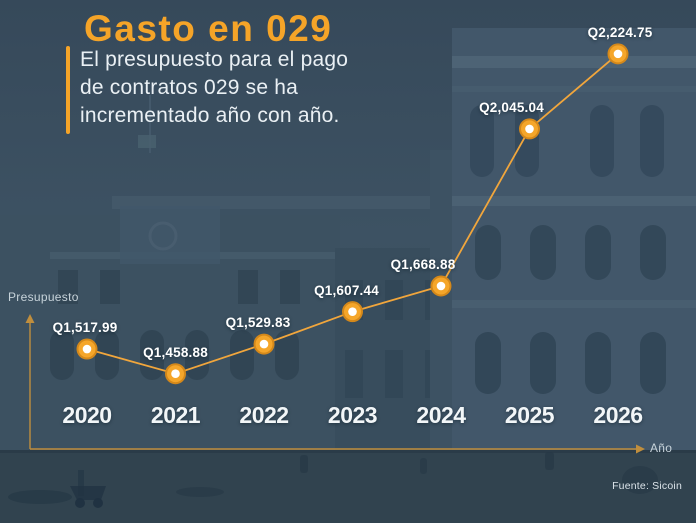  I want to click on data-point-2024, so click(441, 286).